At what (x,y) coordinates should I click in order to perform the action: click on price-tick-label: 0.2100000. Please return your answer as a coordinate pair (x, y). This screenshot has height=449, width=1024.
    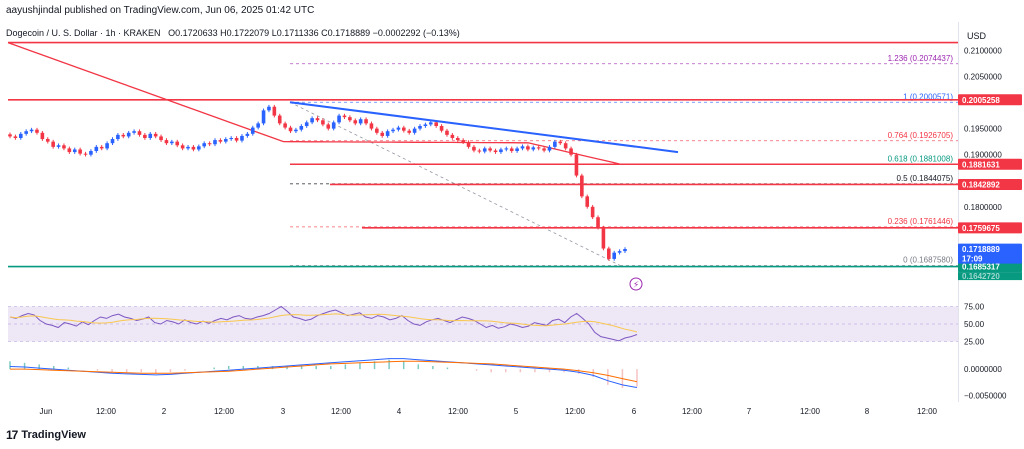
    Looking at the image, I should click on (983, 50).